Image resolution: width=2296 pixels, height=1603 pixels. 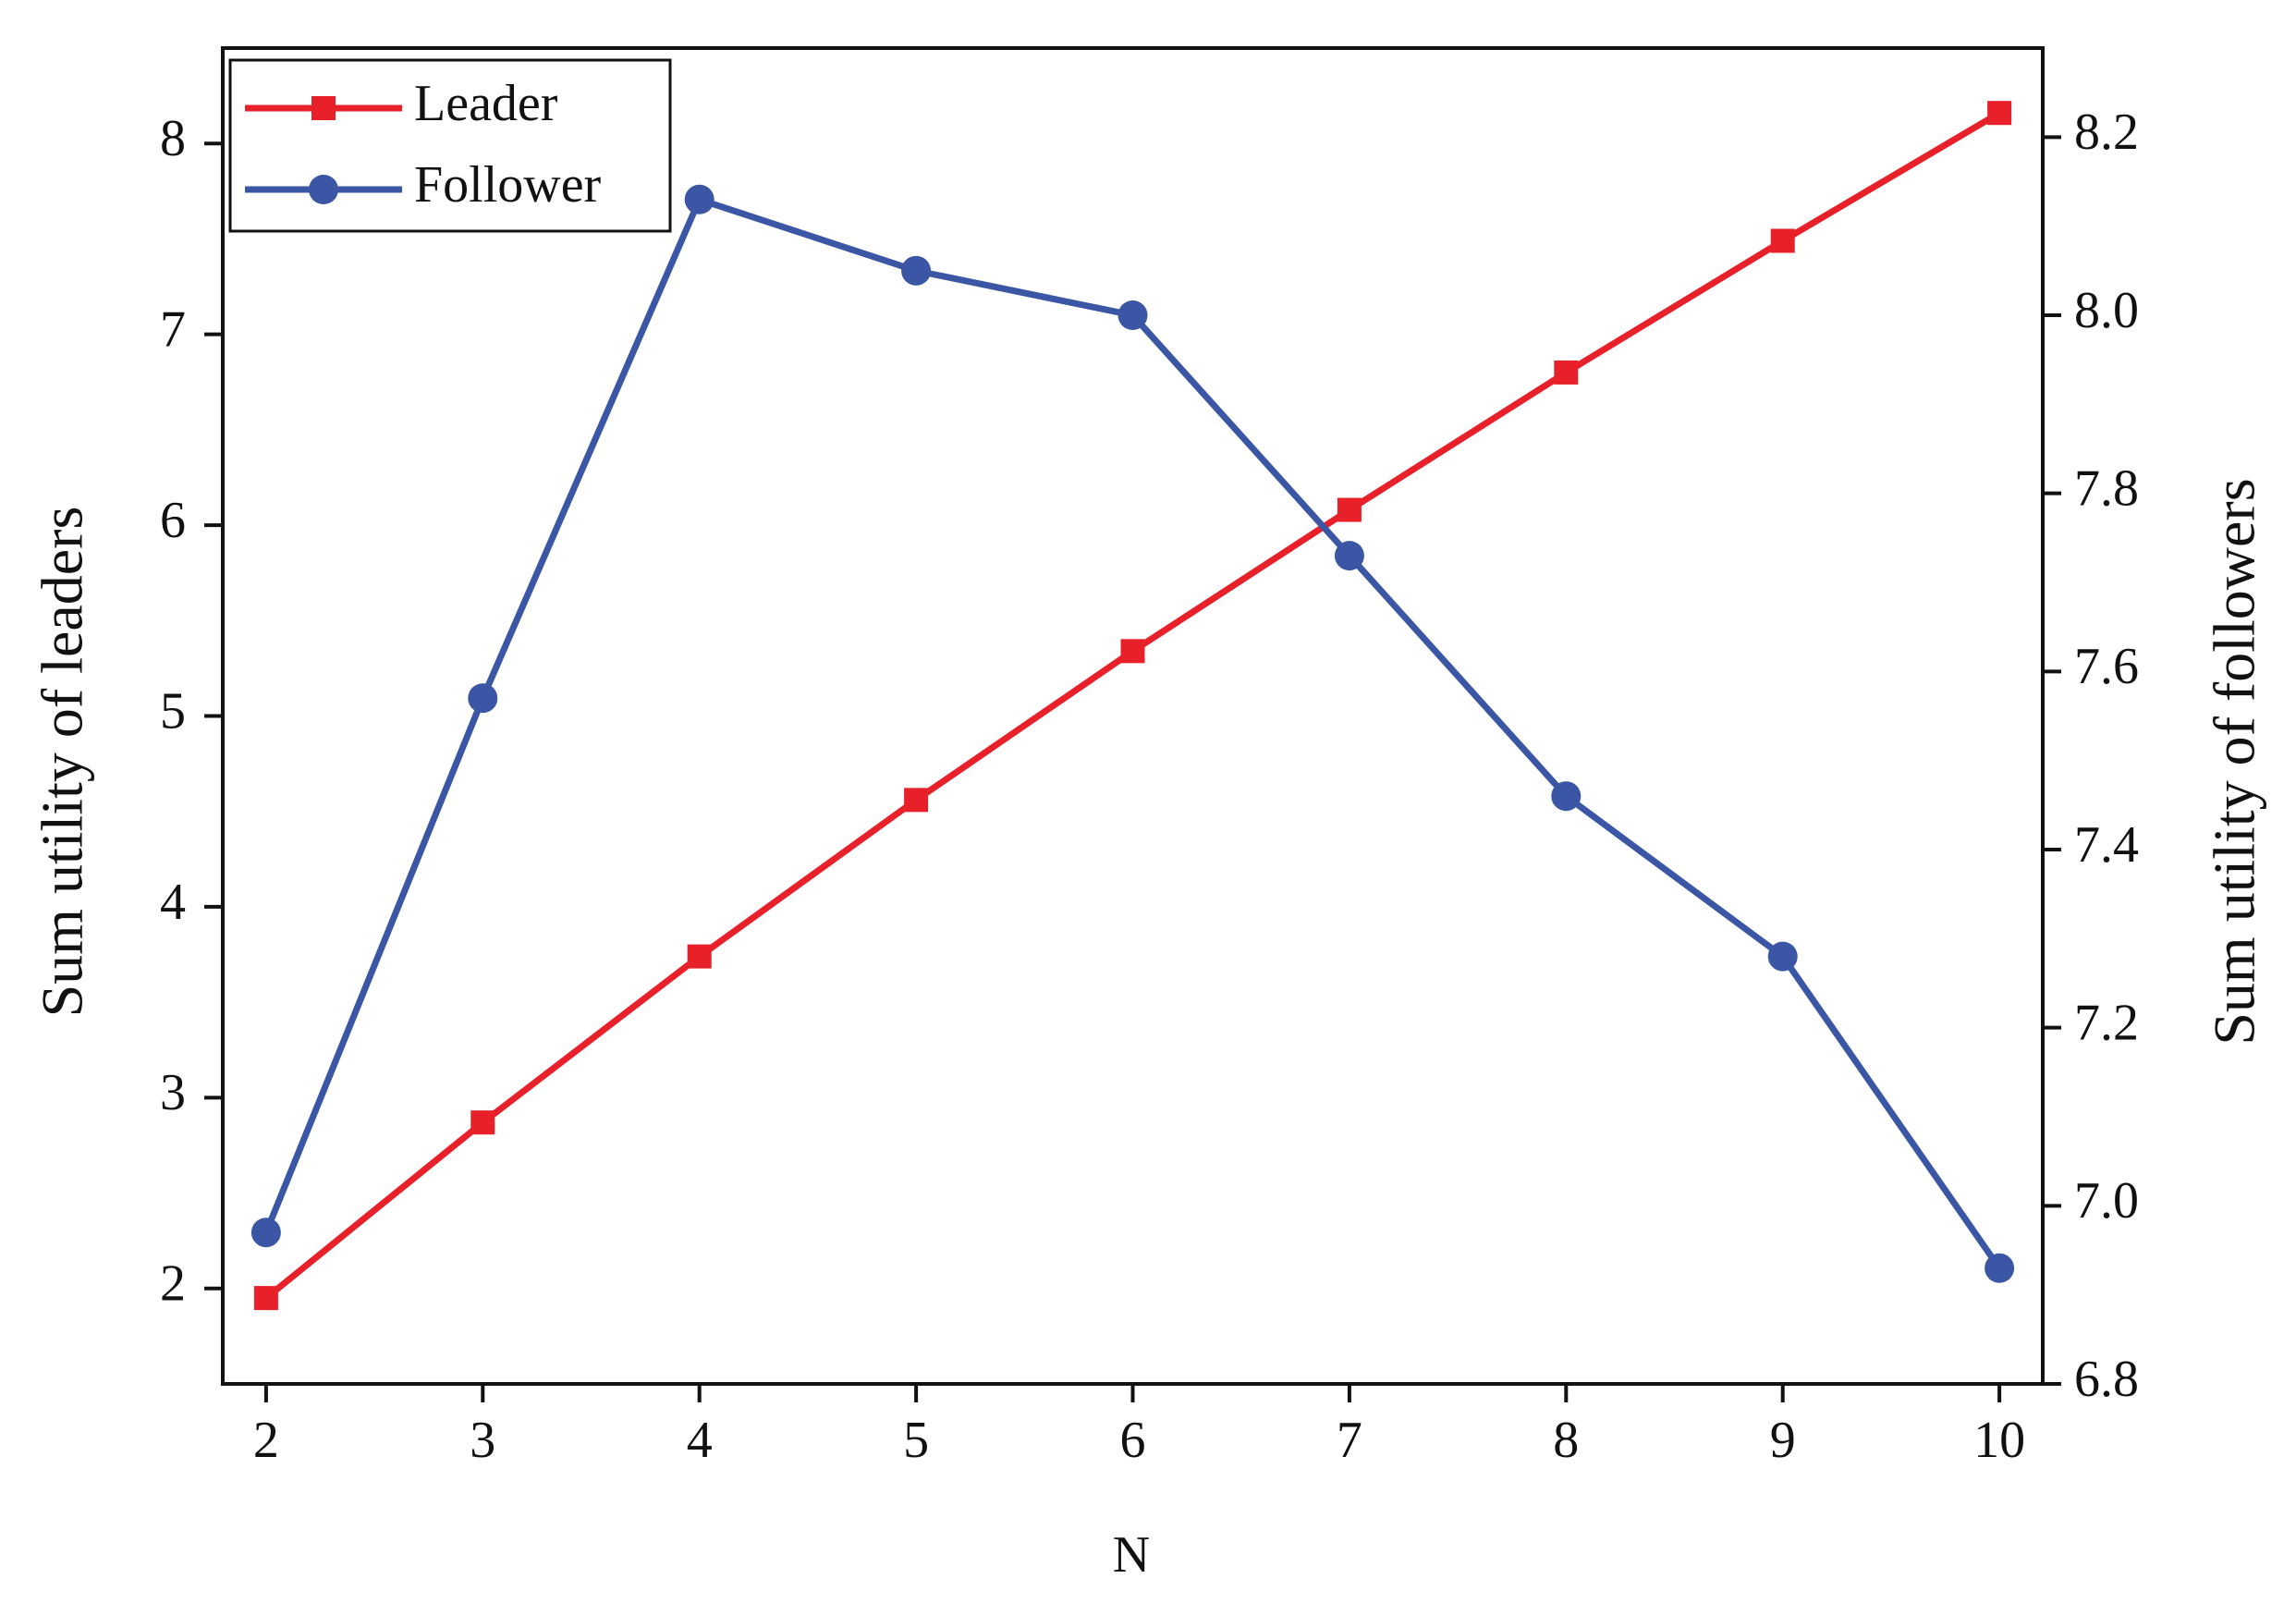 What do you see at coordinates (483, 1440) in the screenshot?
I see `x-tick-label: 3` at bounding box center [483, 1440].